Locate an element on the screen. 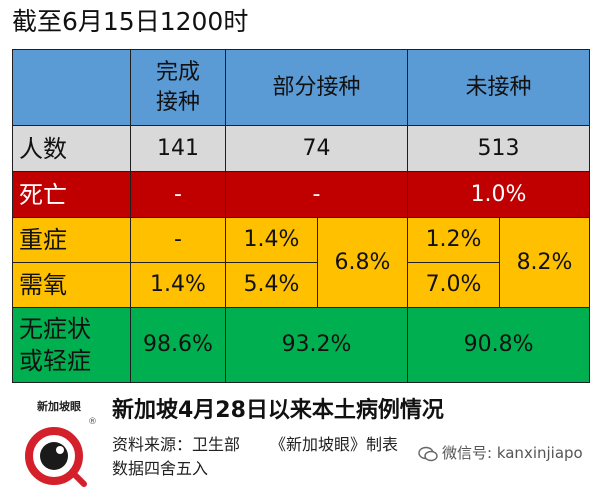 The width and height of the screenshot is (602, 504). col-header-label: 完成接种 is located at coordinates (177, 87).